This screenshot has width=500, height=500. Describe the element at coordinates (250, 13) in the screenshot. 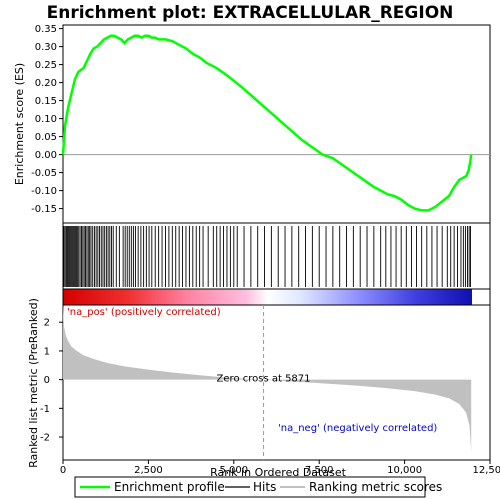

I see `chart-title: Enrichment plot: EXTRACELLULAR_REGION` at that location.